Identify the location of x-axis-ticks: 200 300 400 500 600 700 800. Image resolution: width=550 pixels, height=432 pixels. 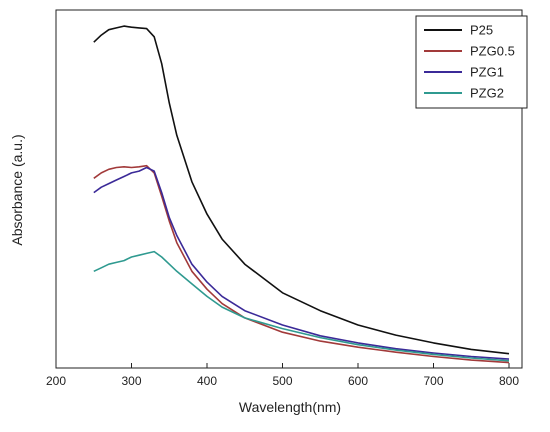
(282, 375).